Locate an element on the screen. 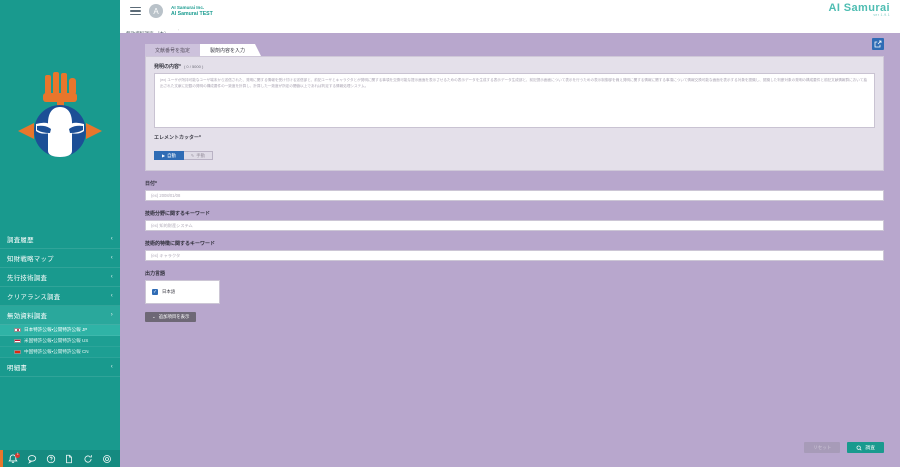 This screenshot has height=467, width=900. content-tabs: 文献番号を指定 製剤内容を入力 is located at coordinates (514, 50).